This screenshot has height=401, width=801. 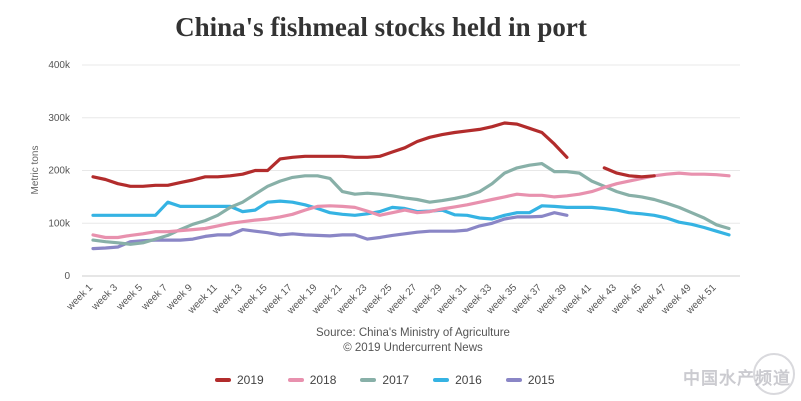 I want to click on copyright-text: © 2019 Undercurrent News, so click(x=413, y=348).